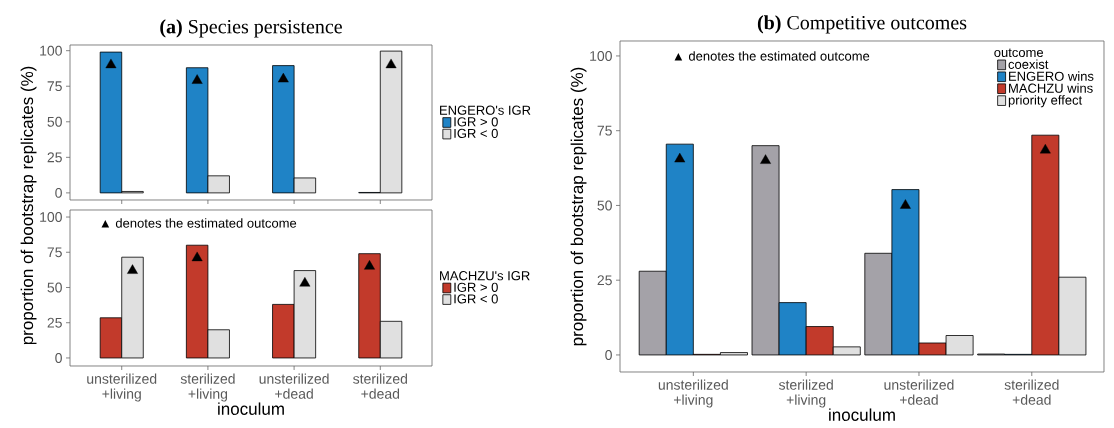 This screenshot has width=1114, height=428. I want to click on chart-title: (b) Competitive outcomes, so click(862, 24).